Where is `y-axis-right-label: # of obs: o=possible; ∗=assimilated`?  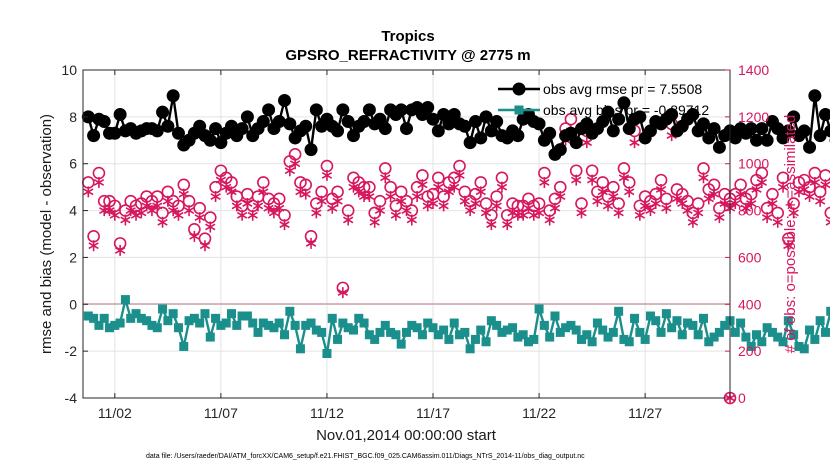 y-axis-right-label: # of obs: o=possible; ∗=assimilated is located at coordinates (790, 234).